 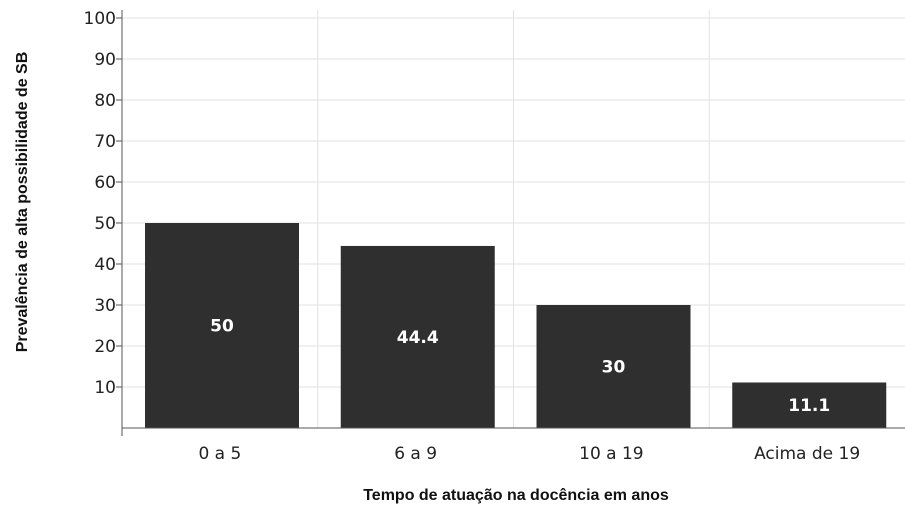 I want to click on x-axis-title: Tempo de atuação na docência em anos, so click(x=516, y=495).